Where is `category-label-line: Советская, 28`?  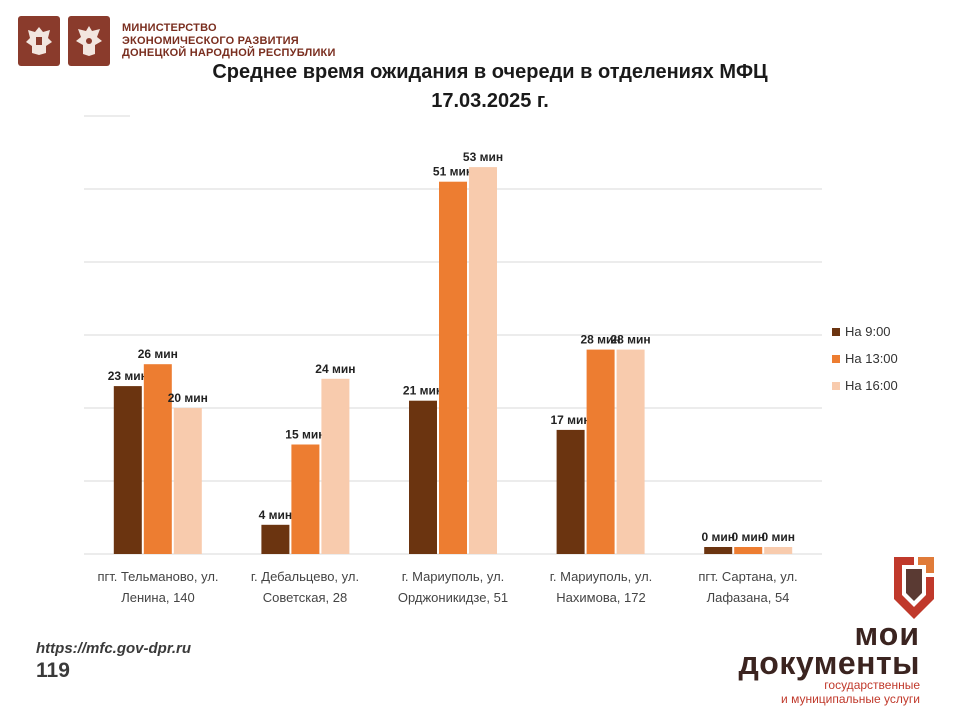
category-label-line: Советская, 28 is located at coordinates (305, 597).